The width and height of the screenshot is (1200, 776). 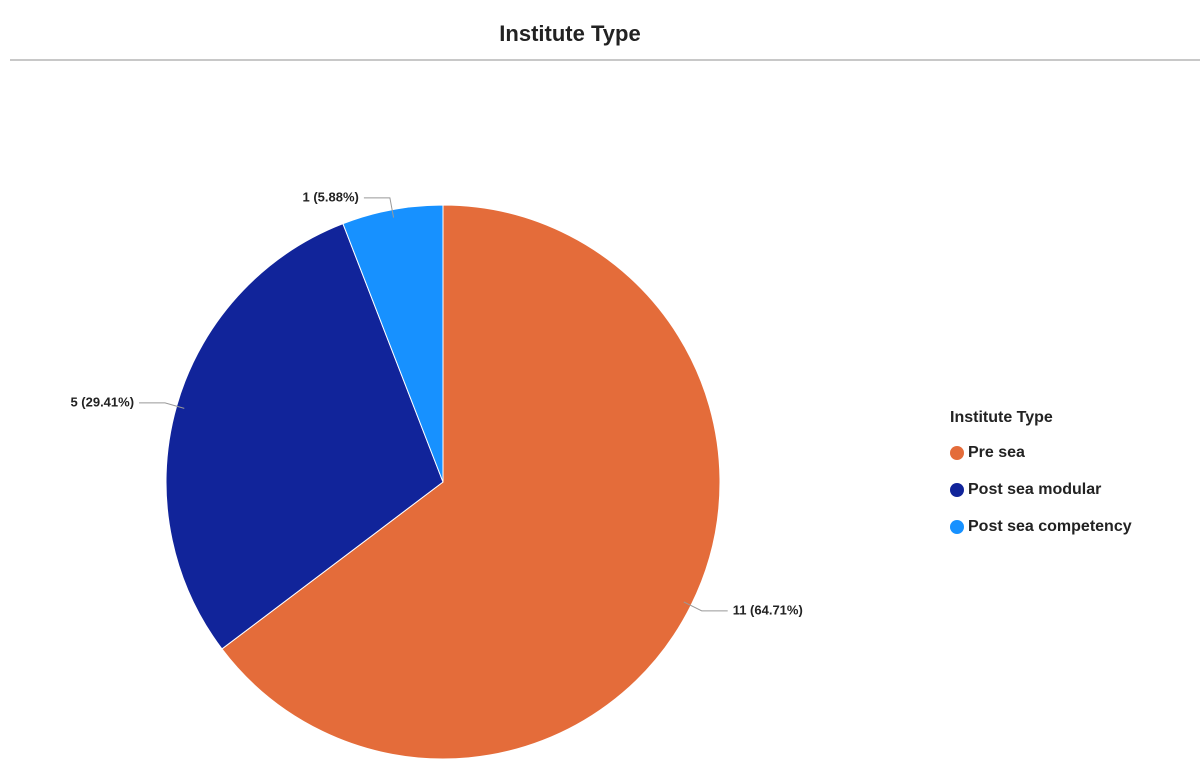 What do you see at coordinates (1001, 417) in the screenshot?
I see `legend-title: Institute Type` at bounding box center [1001, 417].